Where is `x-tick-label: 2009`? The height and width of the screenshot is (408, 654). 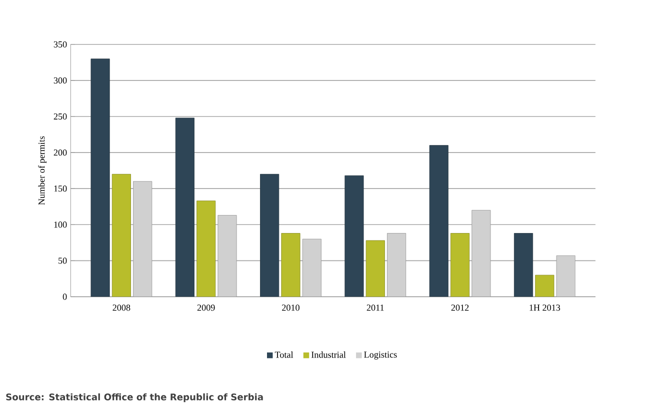 x-tick-label: 2009 is located at coordinates (206, 307).